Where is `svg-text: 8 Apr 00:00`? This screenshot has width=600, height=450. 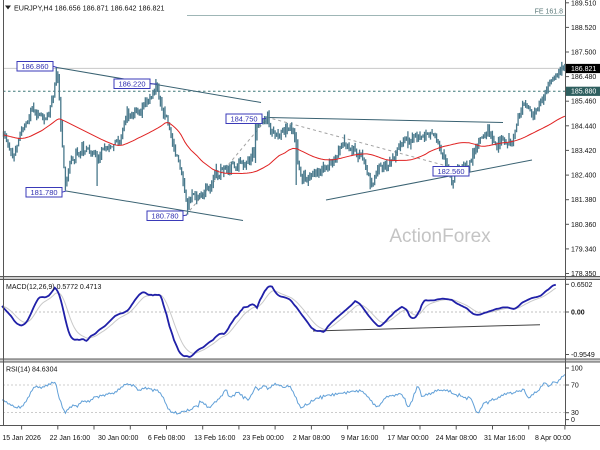 svg-text: 8 Apr 00:00 is located at coordinates (553, 438).